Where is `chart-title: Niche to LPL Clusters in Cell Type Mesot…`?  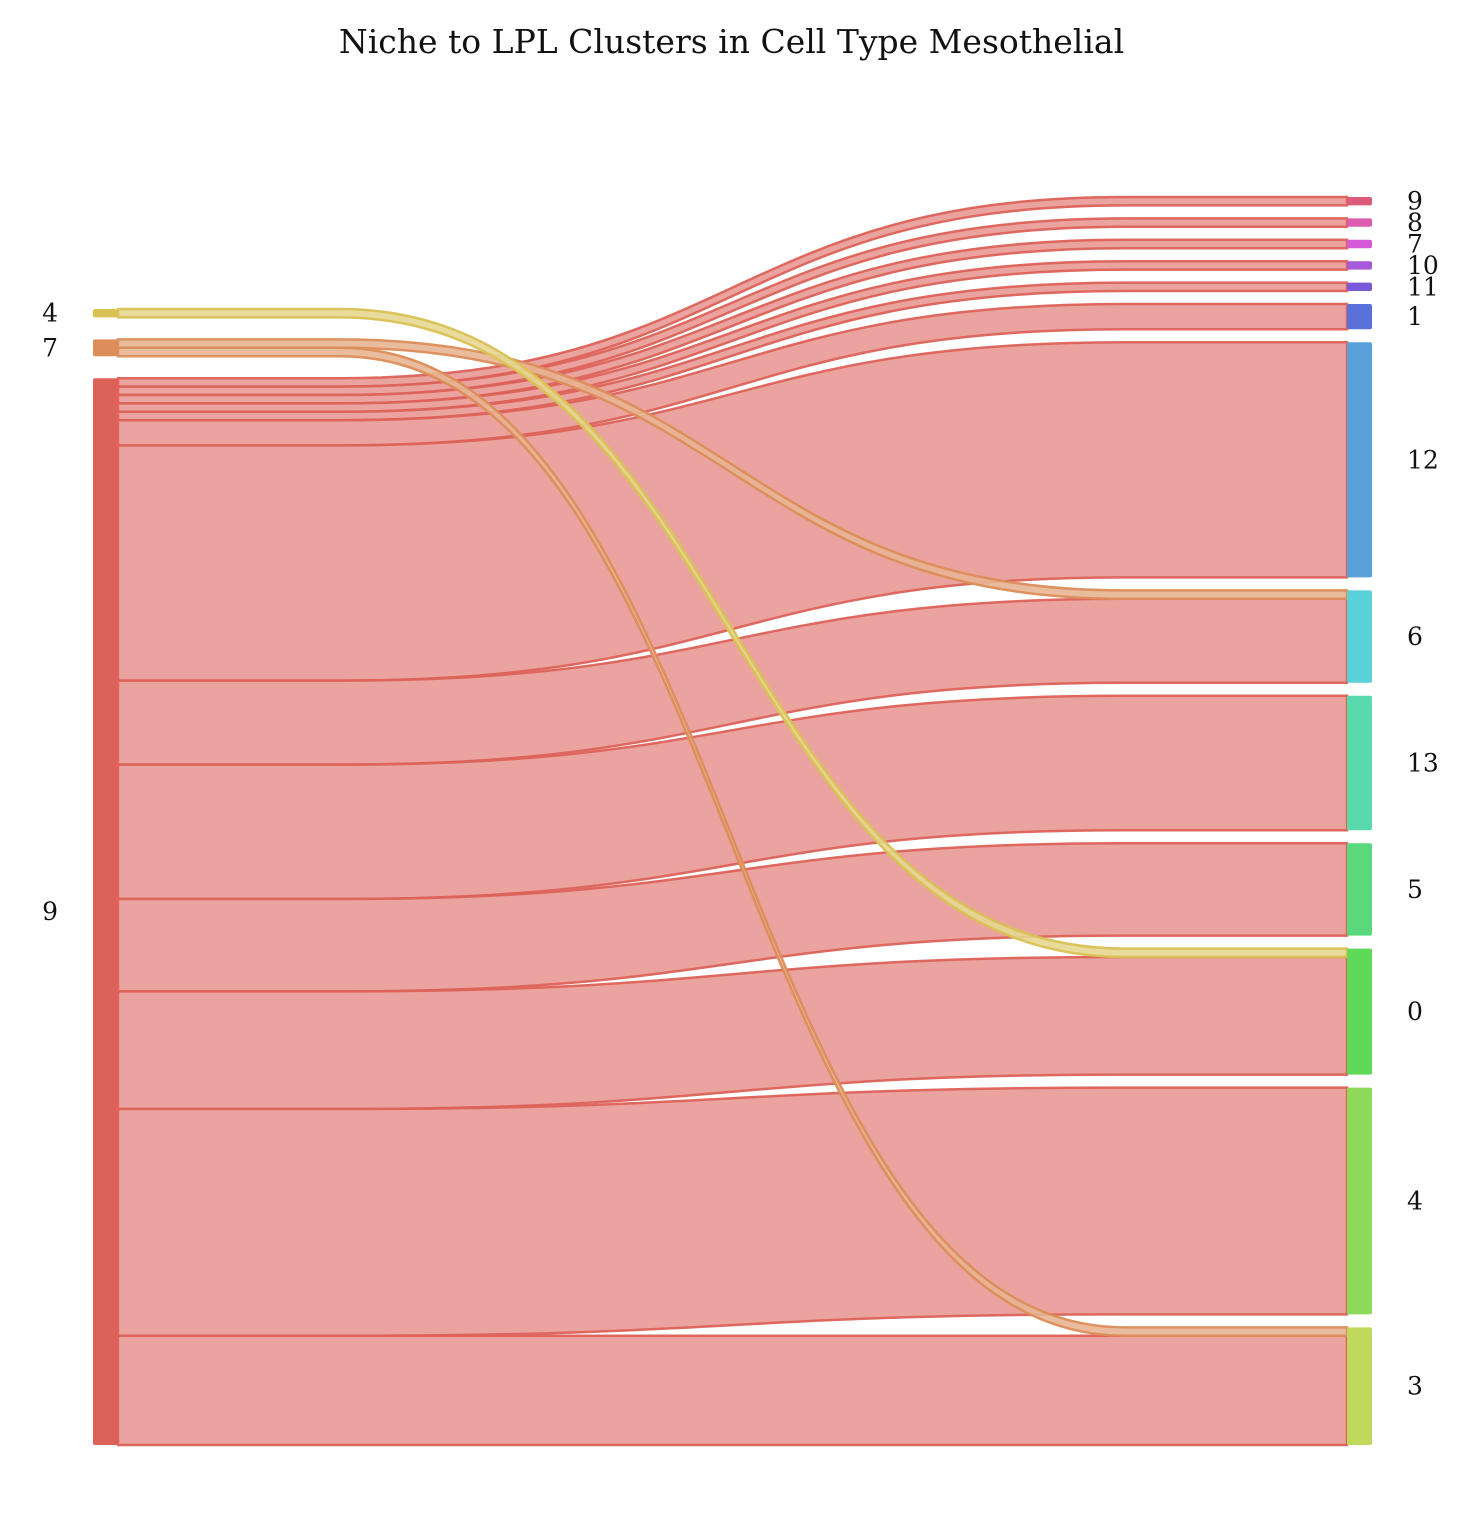
chart-title: Niche to LPL Clusters in Cell Type Mesot… is located at coordinates (731, 41).